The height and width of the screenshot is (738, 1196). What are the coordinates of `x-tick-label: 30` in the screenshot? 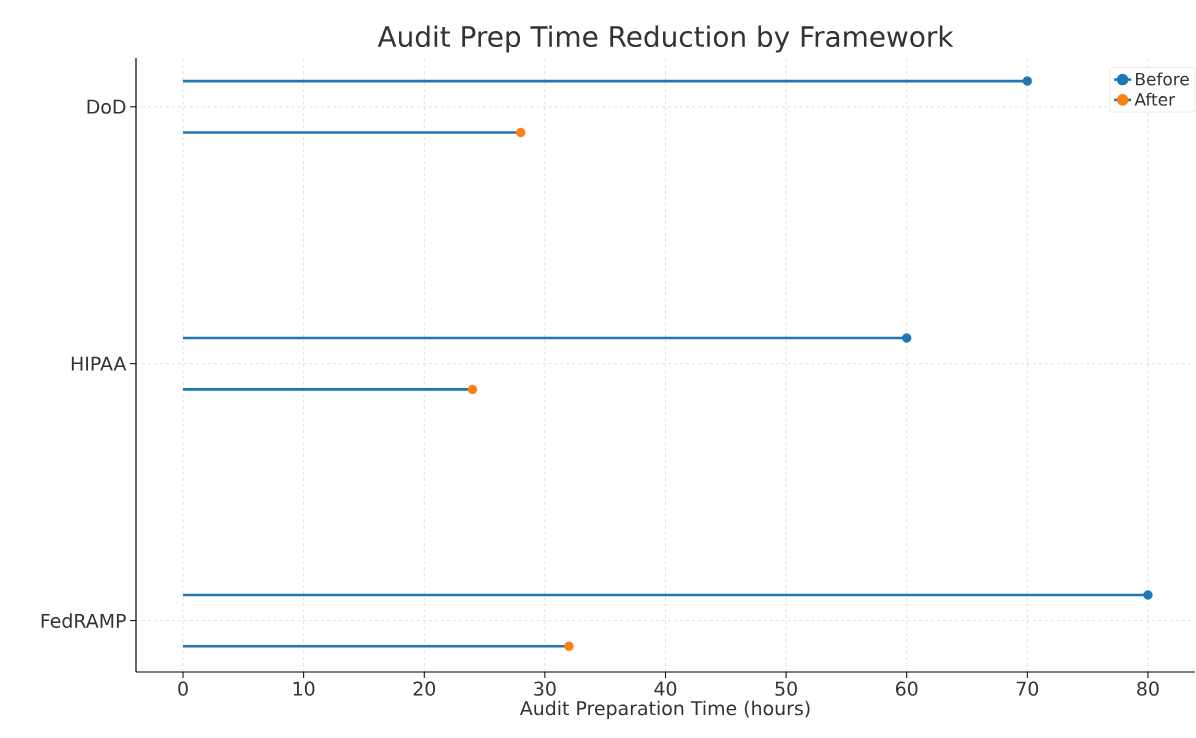 It's located at (545, 688).